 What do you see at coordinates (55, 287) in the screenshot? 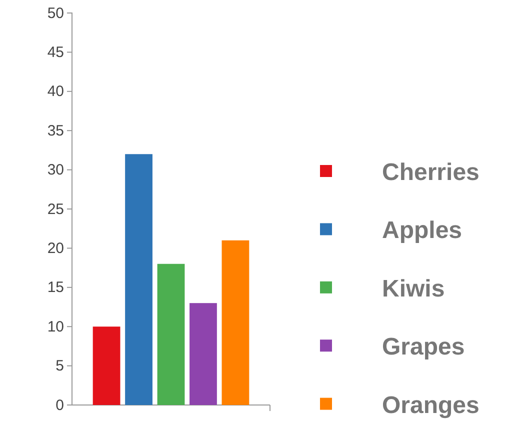
I see `y-tick-label: 15` at bounding box center [55, 287].